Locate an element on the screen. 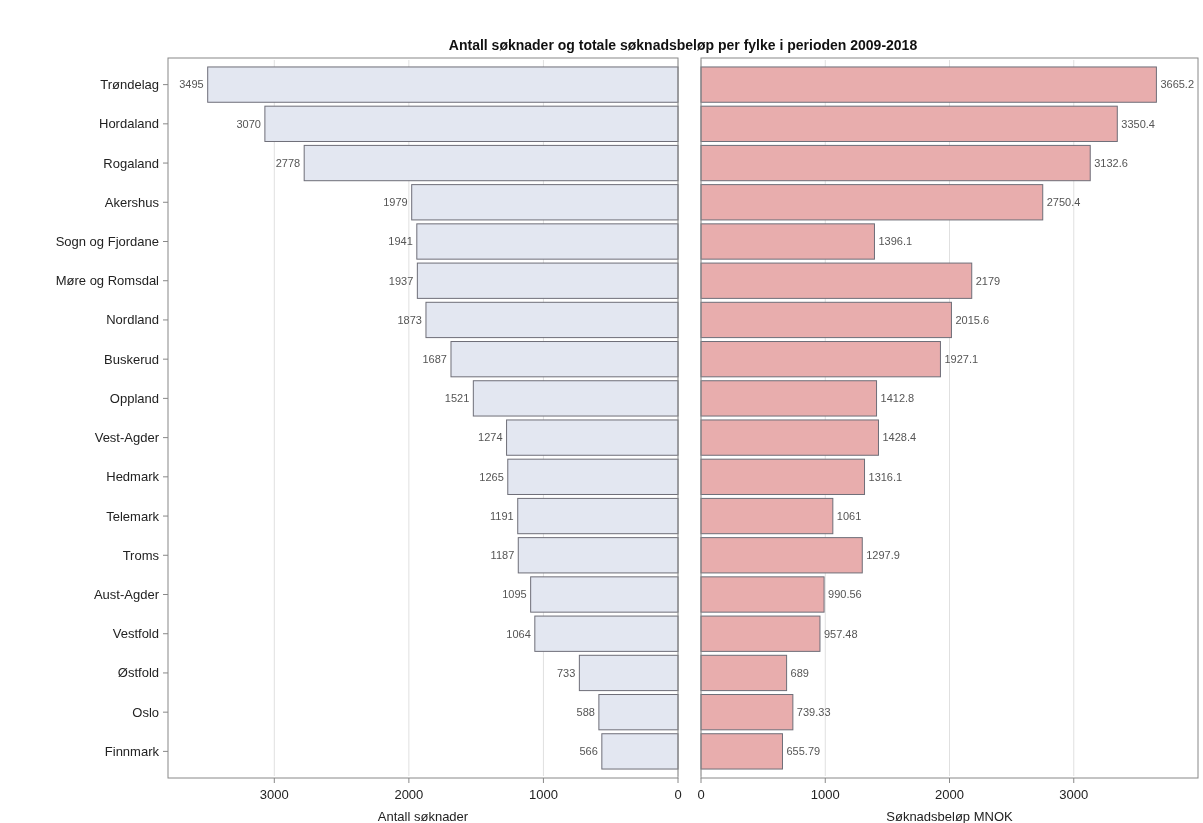 This screenshot has height=823, width=1203. y-tick-label: Buskerud is located at coordinates (131, 359).